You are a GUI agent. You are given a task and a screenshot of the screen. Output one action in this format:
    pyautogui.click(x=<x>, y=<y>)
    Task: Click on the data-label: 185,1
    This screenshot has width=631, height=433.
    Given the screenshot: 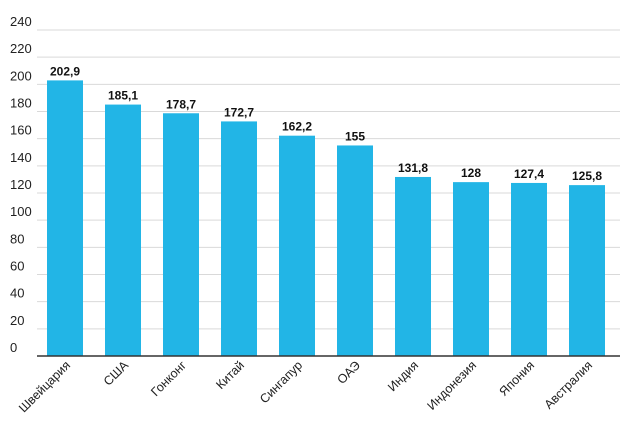 What is the action you would take?
    pyautogui.click(x=123, y=96)
    